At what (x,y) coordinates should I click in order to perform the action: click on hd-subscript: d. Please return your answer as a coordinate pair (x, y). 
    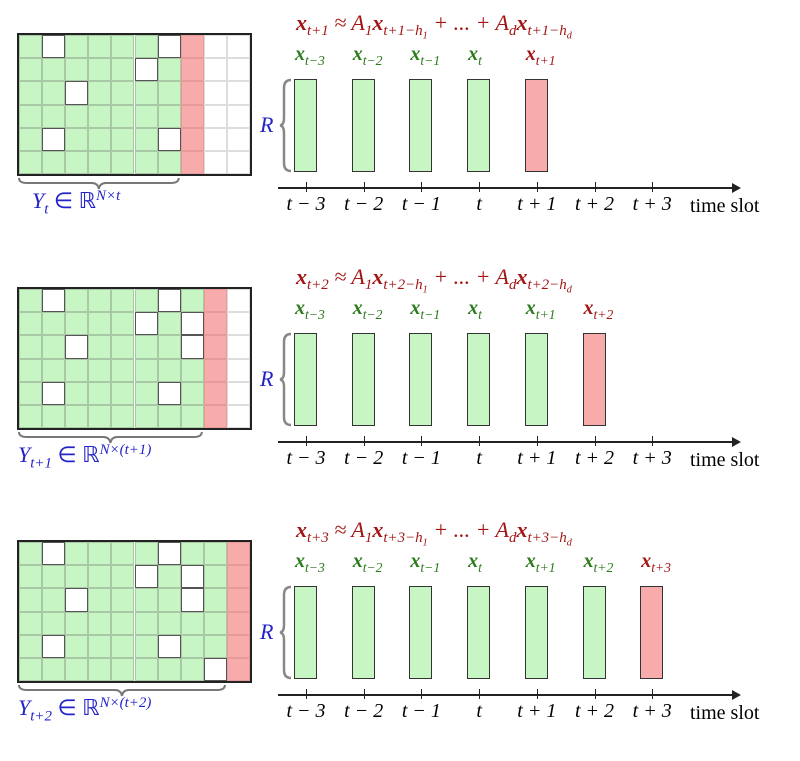
    Looking at the image, I should click on (569, 36).